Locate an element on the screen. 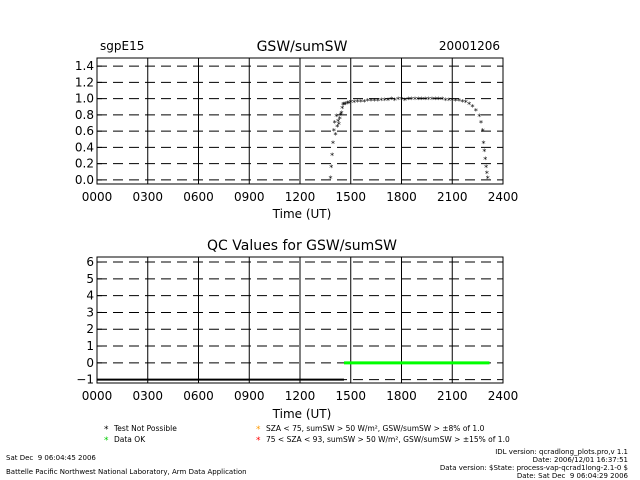  y-tick-label: 0.4 is located at coordinates (84, 147).